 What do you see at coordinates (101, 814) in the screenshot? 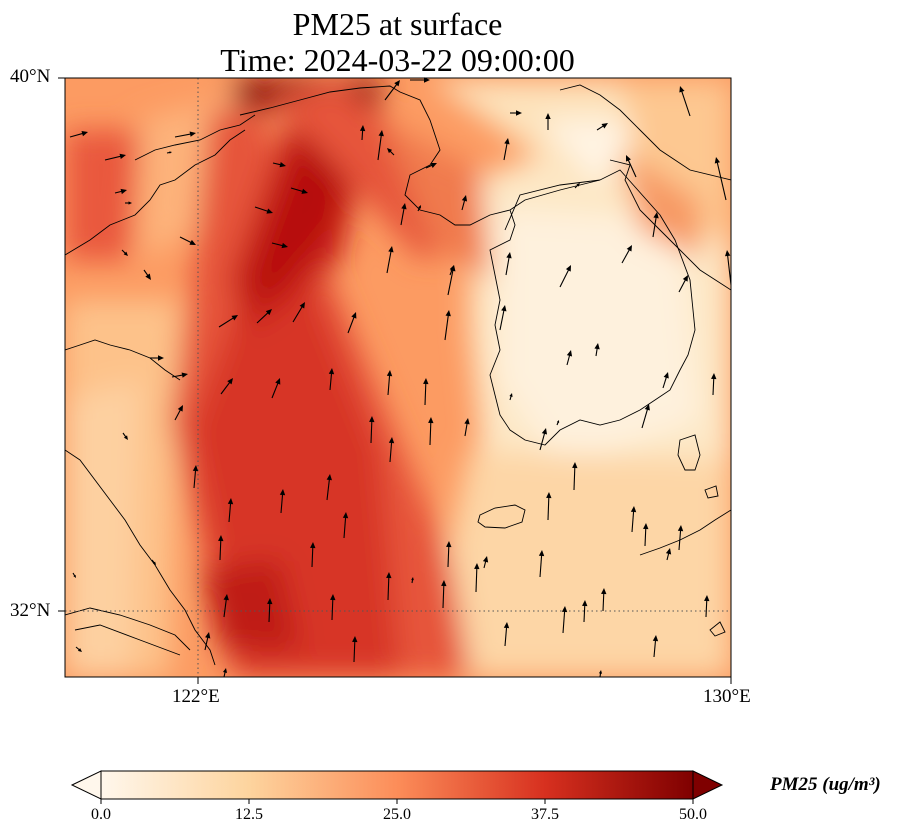
I see `colorbar-tick-0: 0.0` at bounding box center [101, 814].